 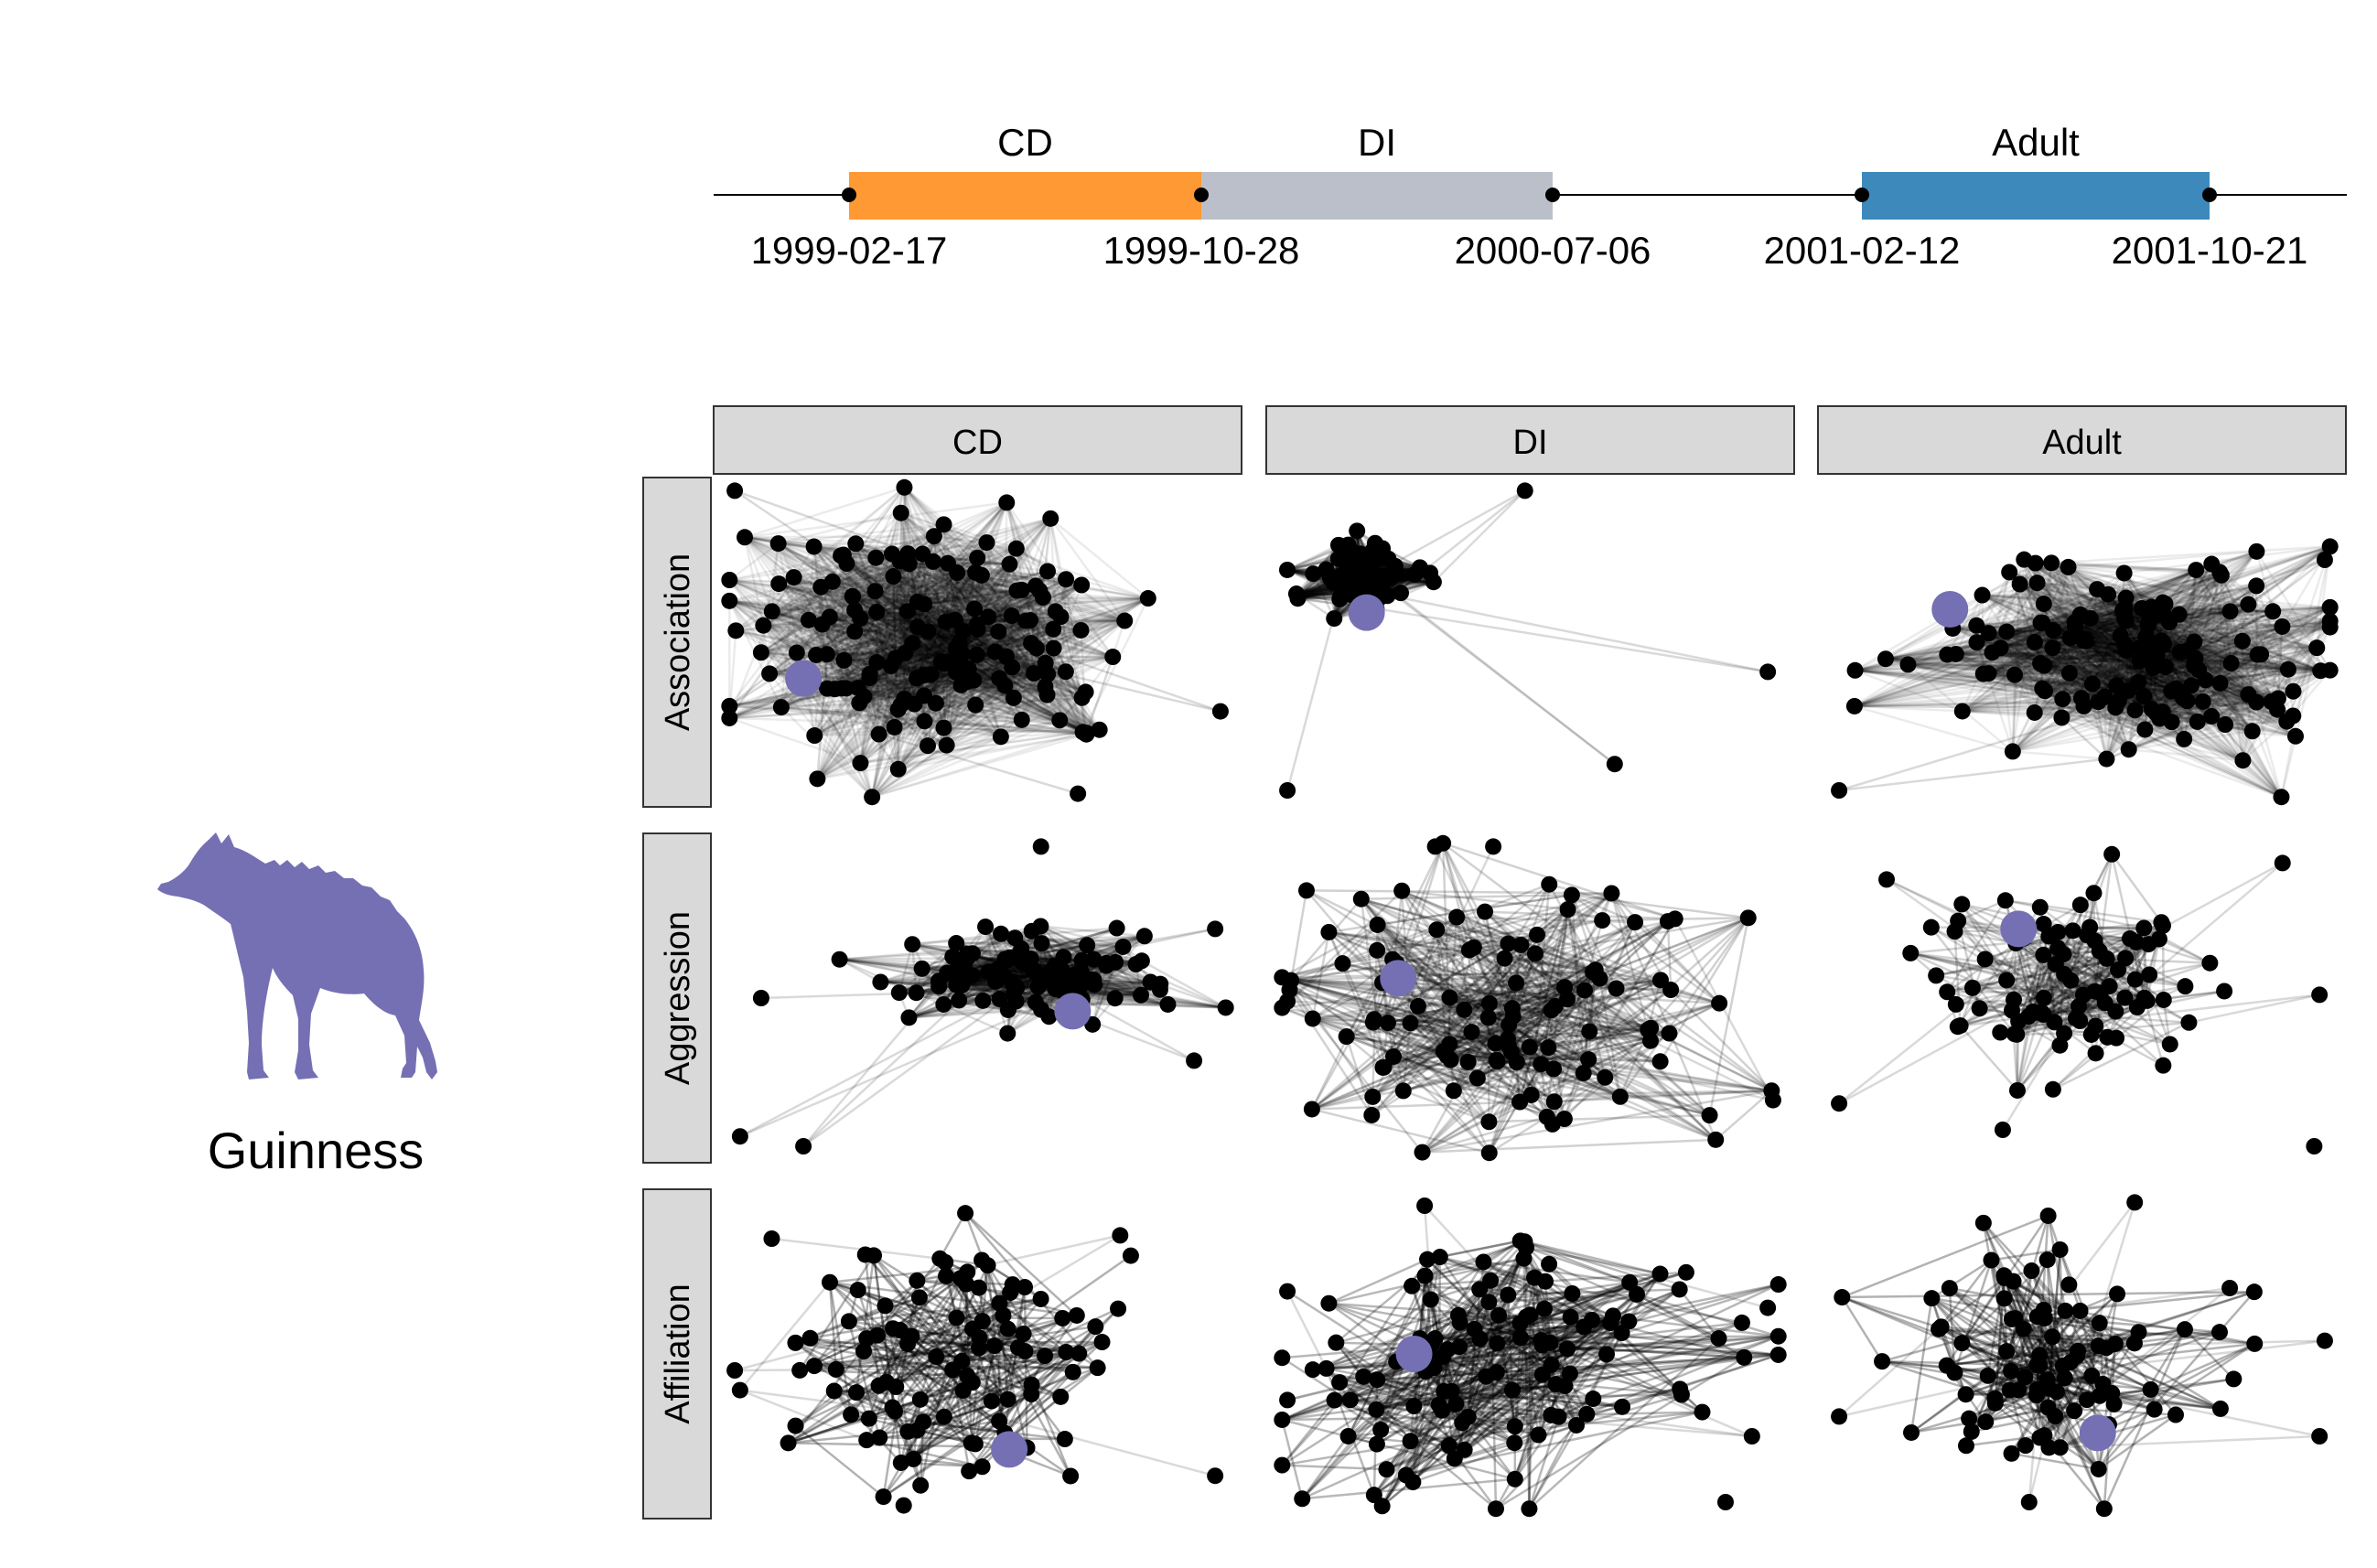 What do you see at coordinates (1025, 196) in the screenshot?
I see `stage-bar-cd` at bounding box center [1025, 196].